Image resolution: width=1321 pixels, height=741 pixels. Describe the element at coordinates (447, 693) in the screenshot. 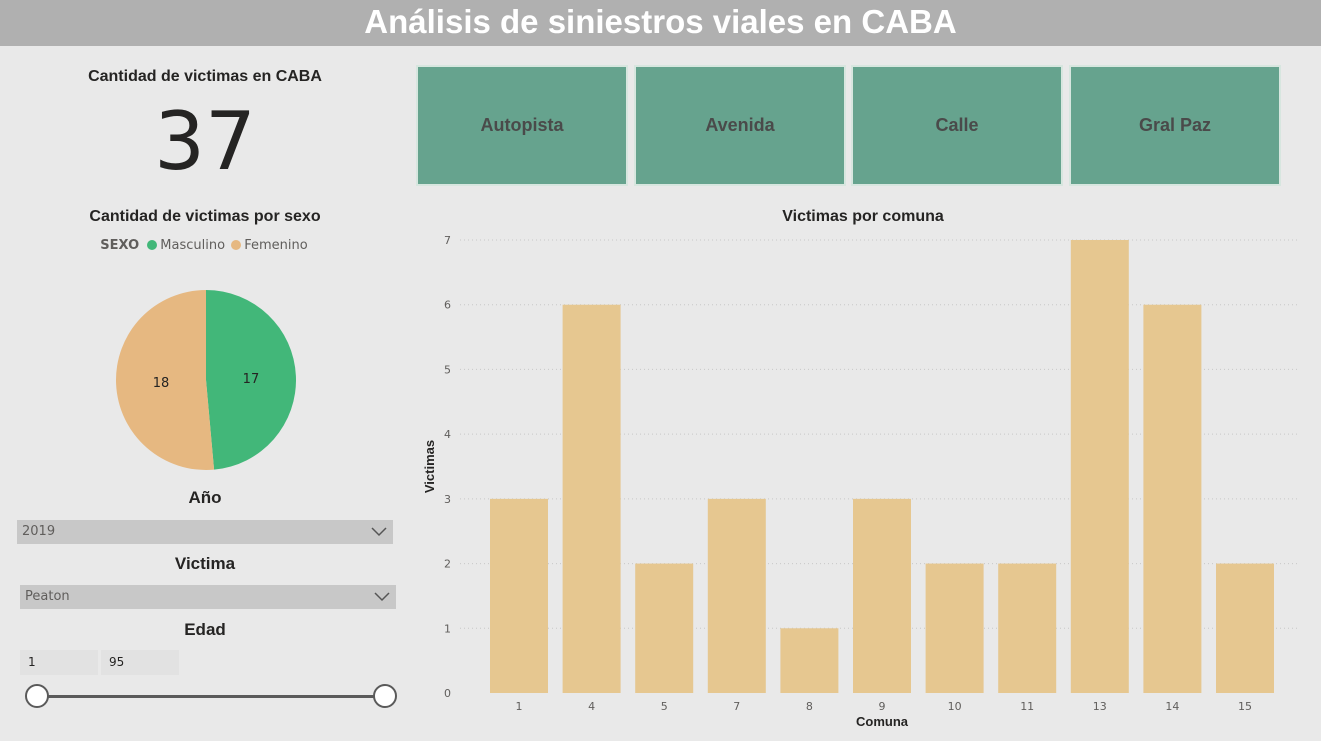

I see `y-tick-label: 0` at that location.